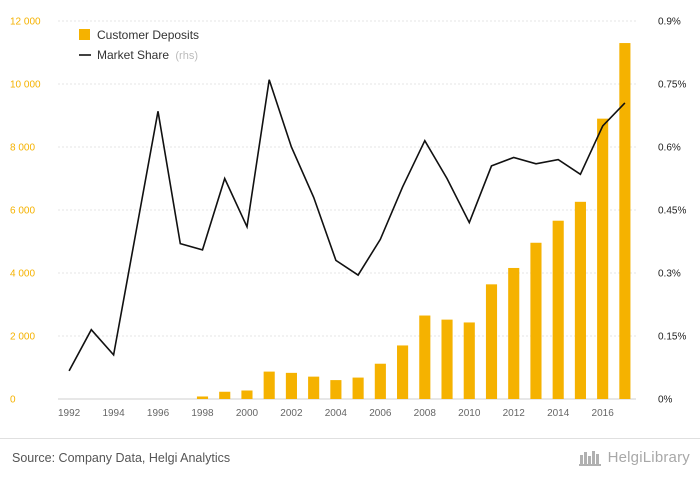  I want to click on legend-label-deposits: Customer Deposits, so click(148, 35).